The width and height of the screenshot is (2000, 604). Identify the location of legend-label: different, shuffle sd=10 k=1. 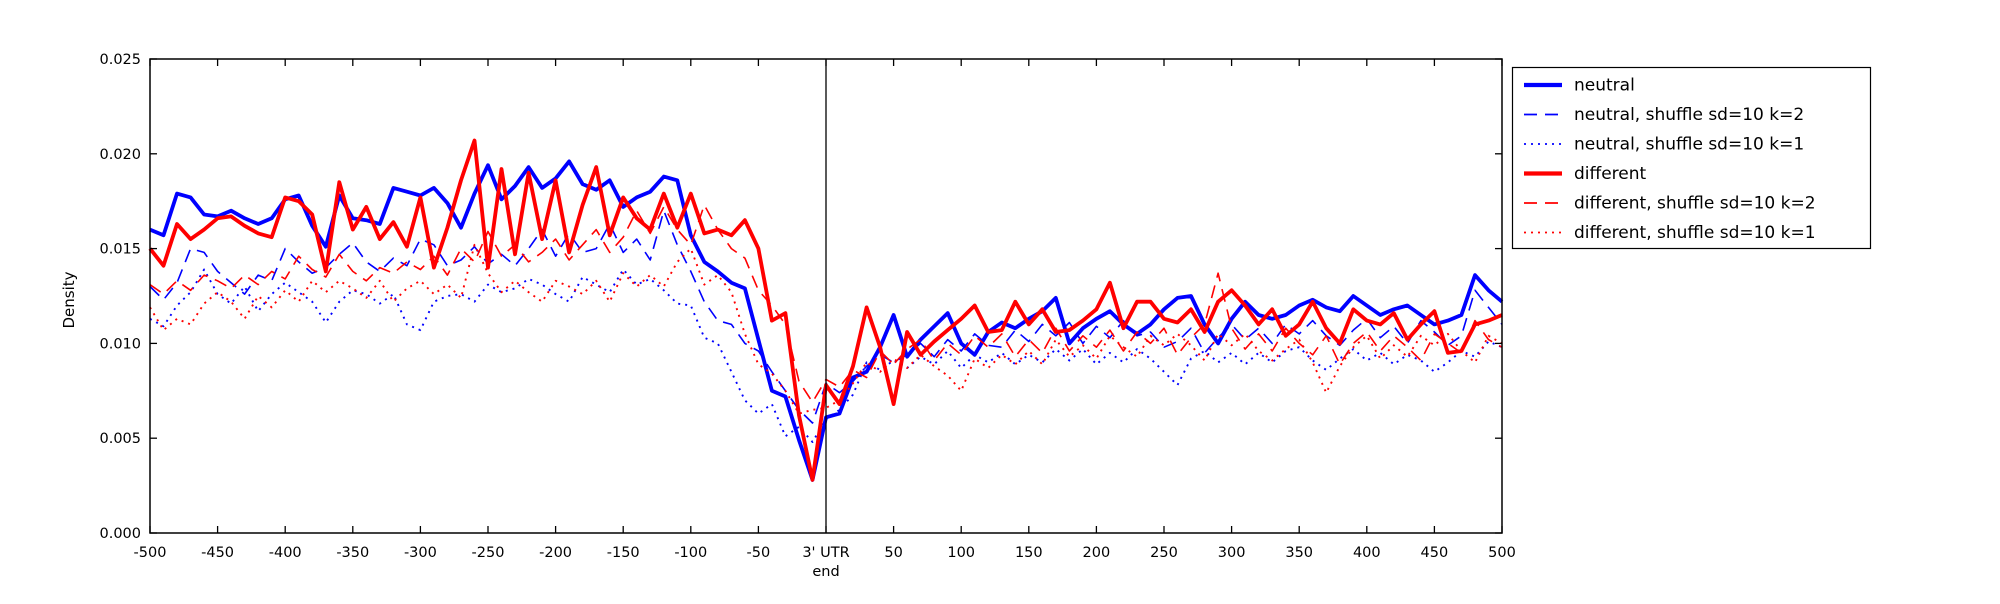
(1695, 233).